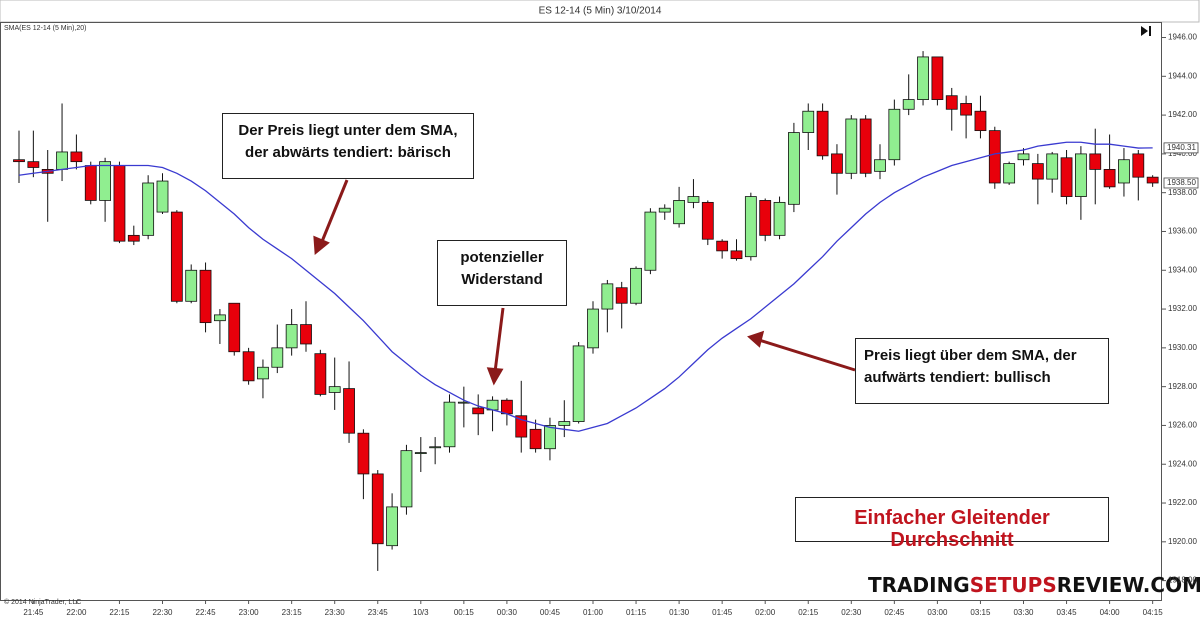 This screenshot has width=1200, height=635. What do you see at coordinates (600, 11) in the screenshot?
I see `chart-title: ES 12-14 (5 Min) 3/10/2014` at bounding box center [600, 11].